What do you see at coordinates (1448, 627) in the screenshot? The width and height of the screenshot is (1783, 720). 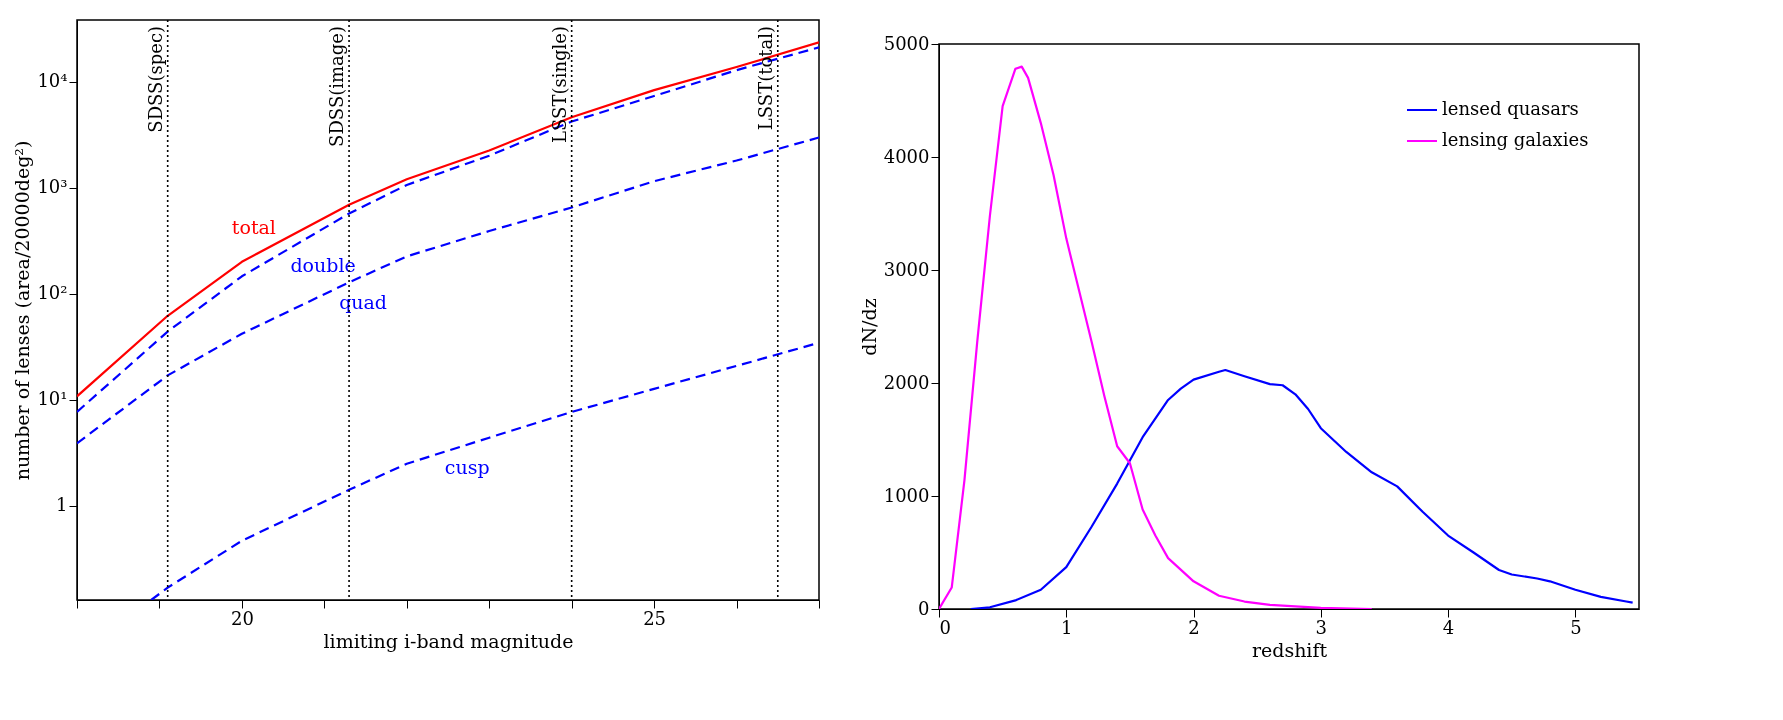 I see `x-tick-label: 4` at bounding box center [1448, 627].